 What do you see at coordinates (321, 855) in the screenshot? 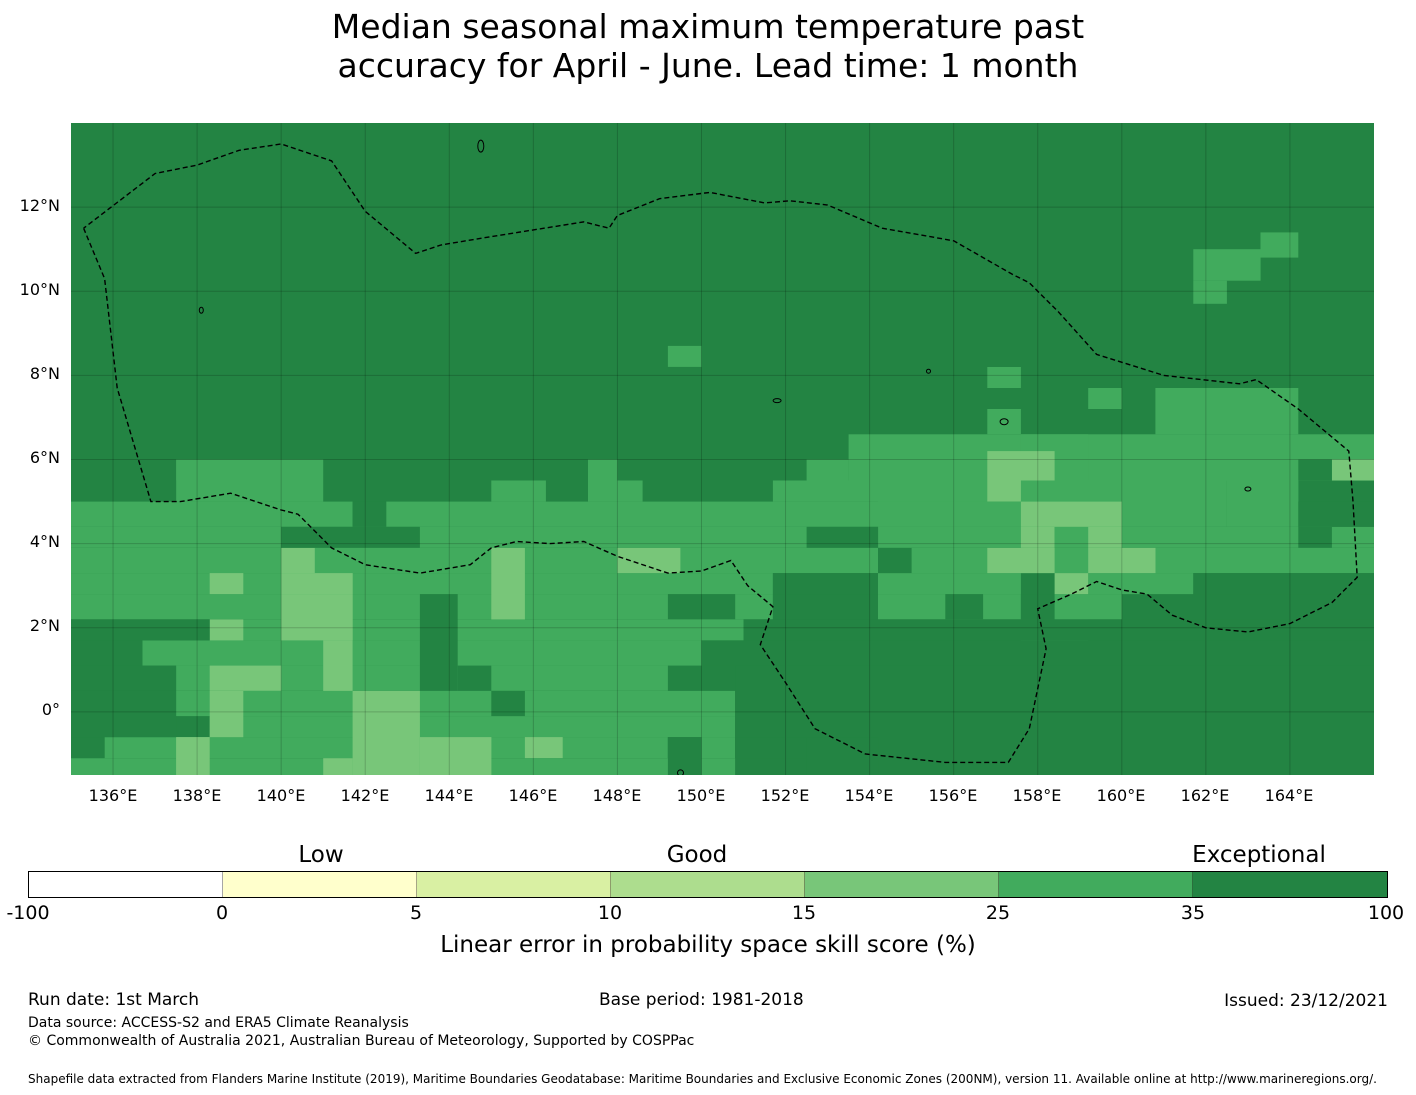
I see `colorbar-category-low: Low` at bounding box center [321, 855].